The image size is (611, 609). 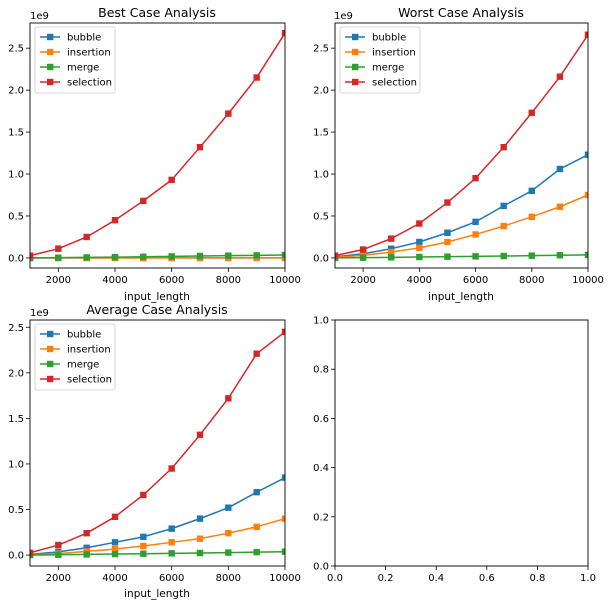 What do you see at coordinates (380, 60) in the screenshot?
I see `legend-box` at bounding box center [380, 60].